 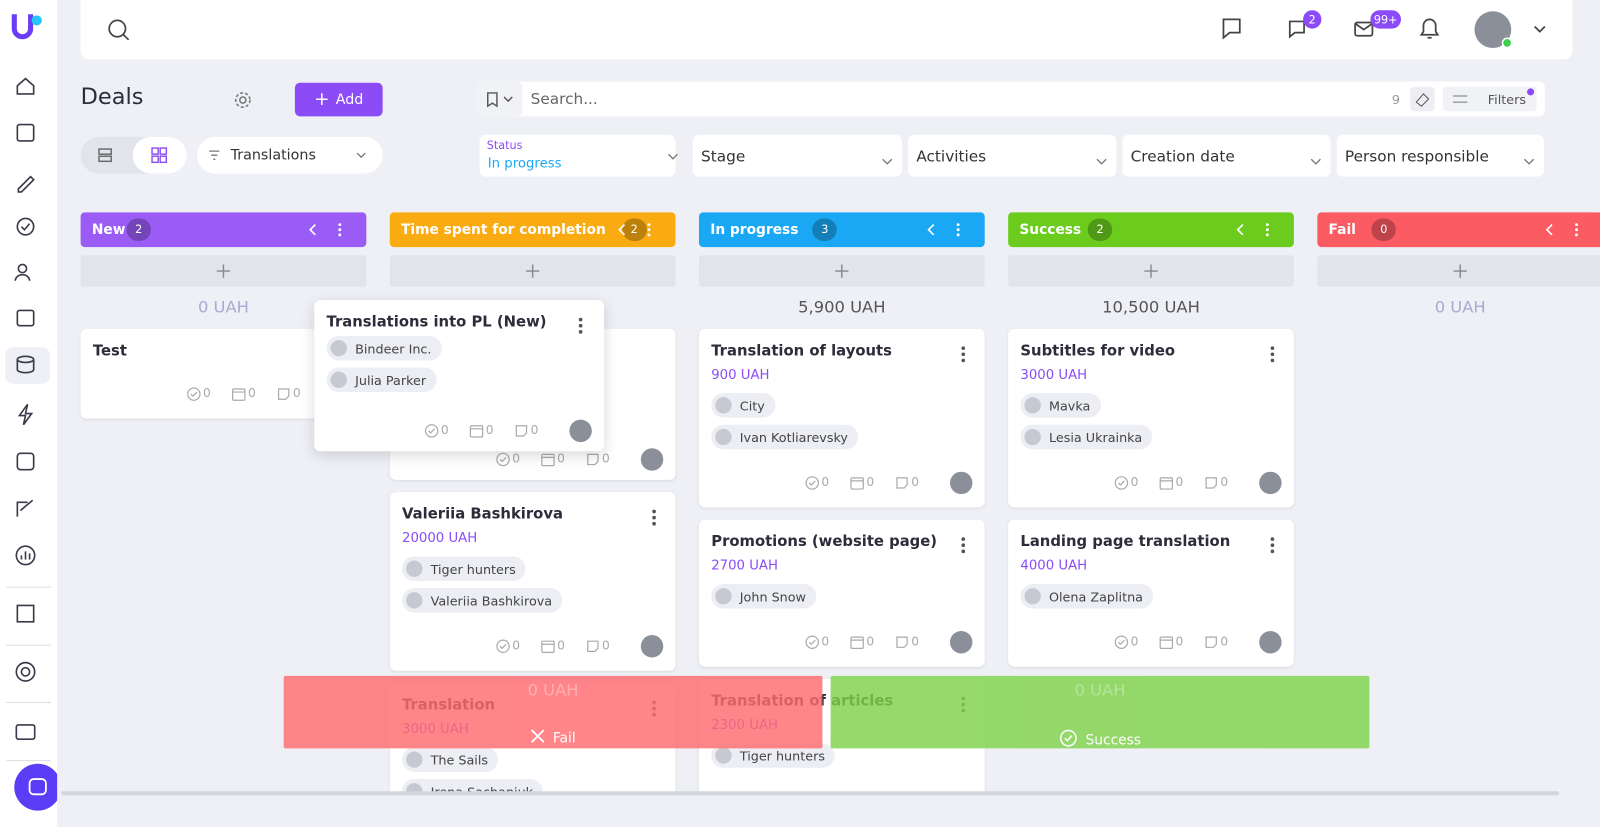 I want to click on filter: Stage, so click(x=797, y=155).